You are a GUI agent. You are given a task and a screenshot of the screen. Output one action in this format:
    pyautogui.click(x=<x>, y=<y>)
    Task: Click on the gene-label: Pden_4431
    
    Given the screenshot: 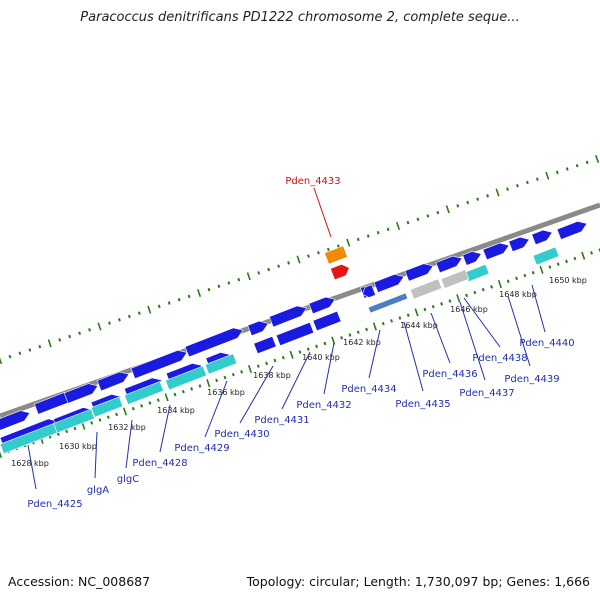 What is the action you would take?
    pyautogui.click(x=281, y=420)
    